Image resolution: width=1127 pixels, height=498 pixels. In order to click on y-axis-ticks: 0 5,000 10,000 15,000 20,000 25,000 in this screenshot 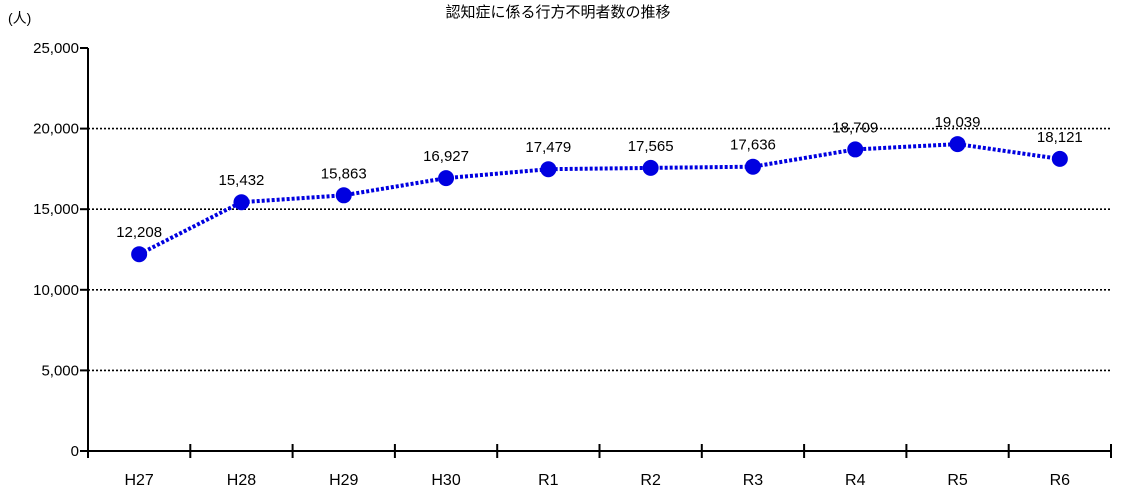, I will do `click(60, 250)`.